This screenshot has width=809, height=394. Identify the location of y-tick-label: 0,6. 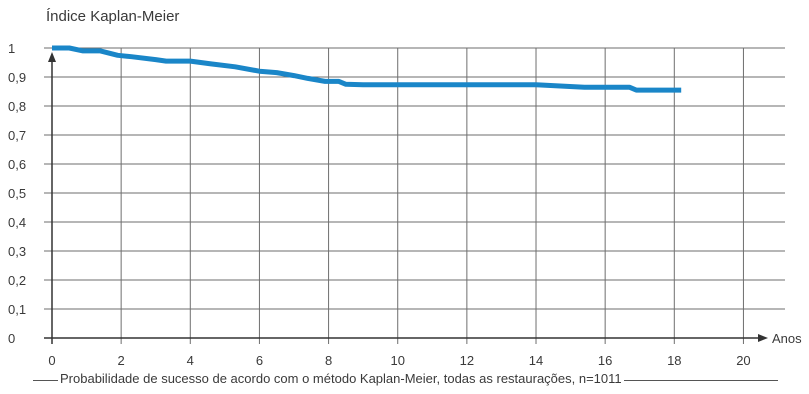
(17, 164).